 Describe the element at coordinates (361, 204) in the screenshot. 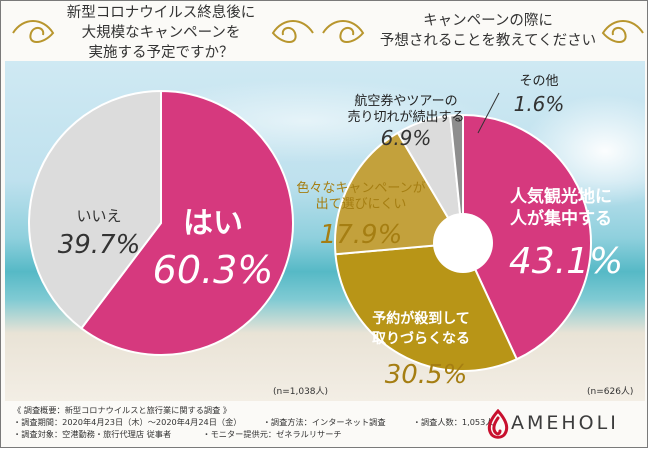

I see `pie2-label-choices-2: 出て選びにくい` at that location.